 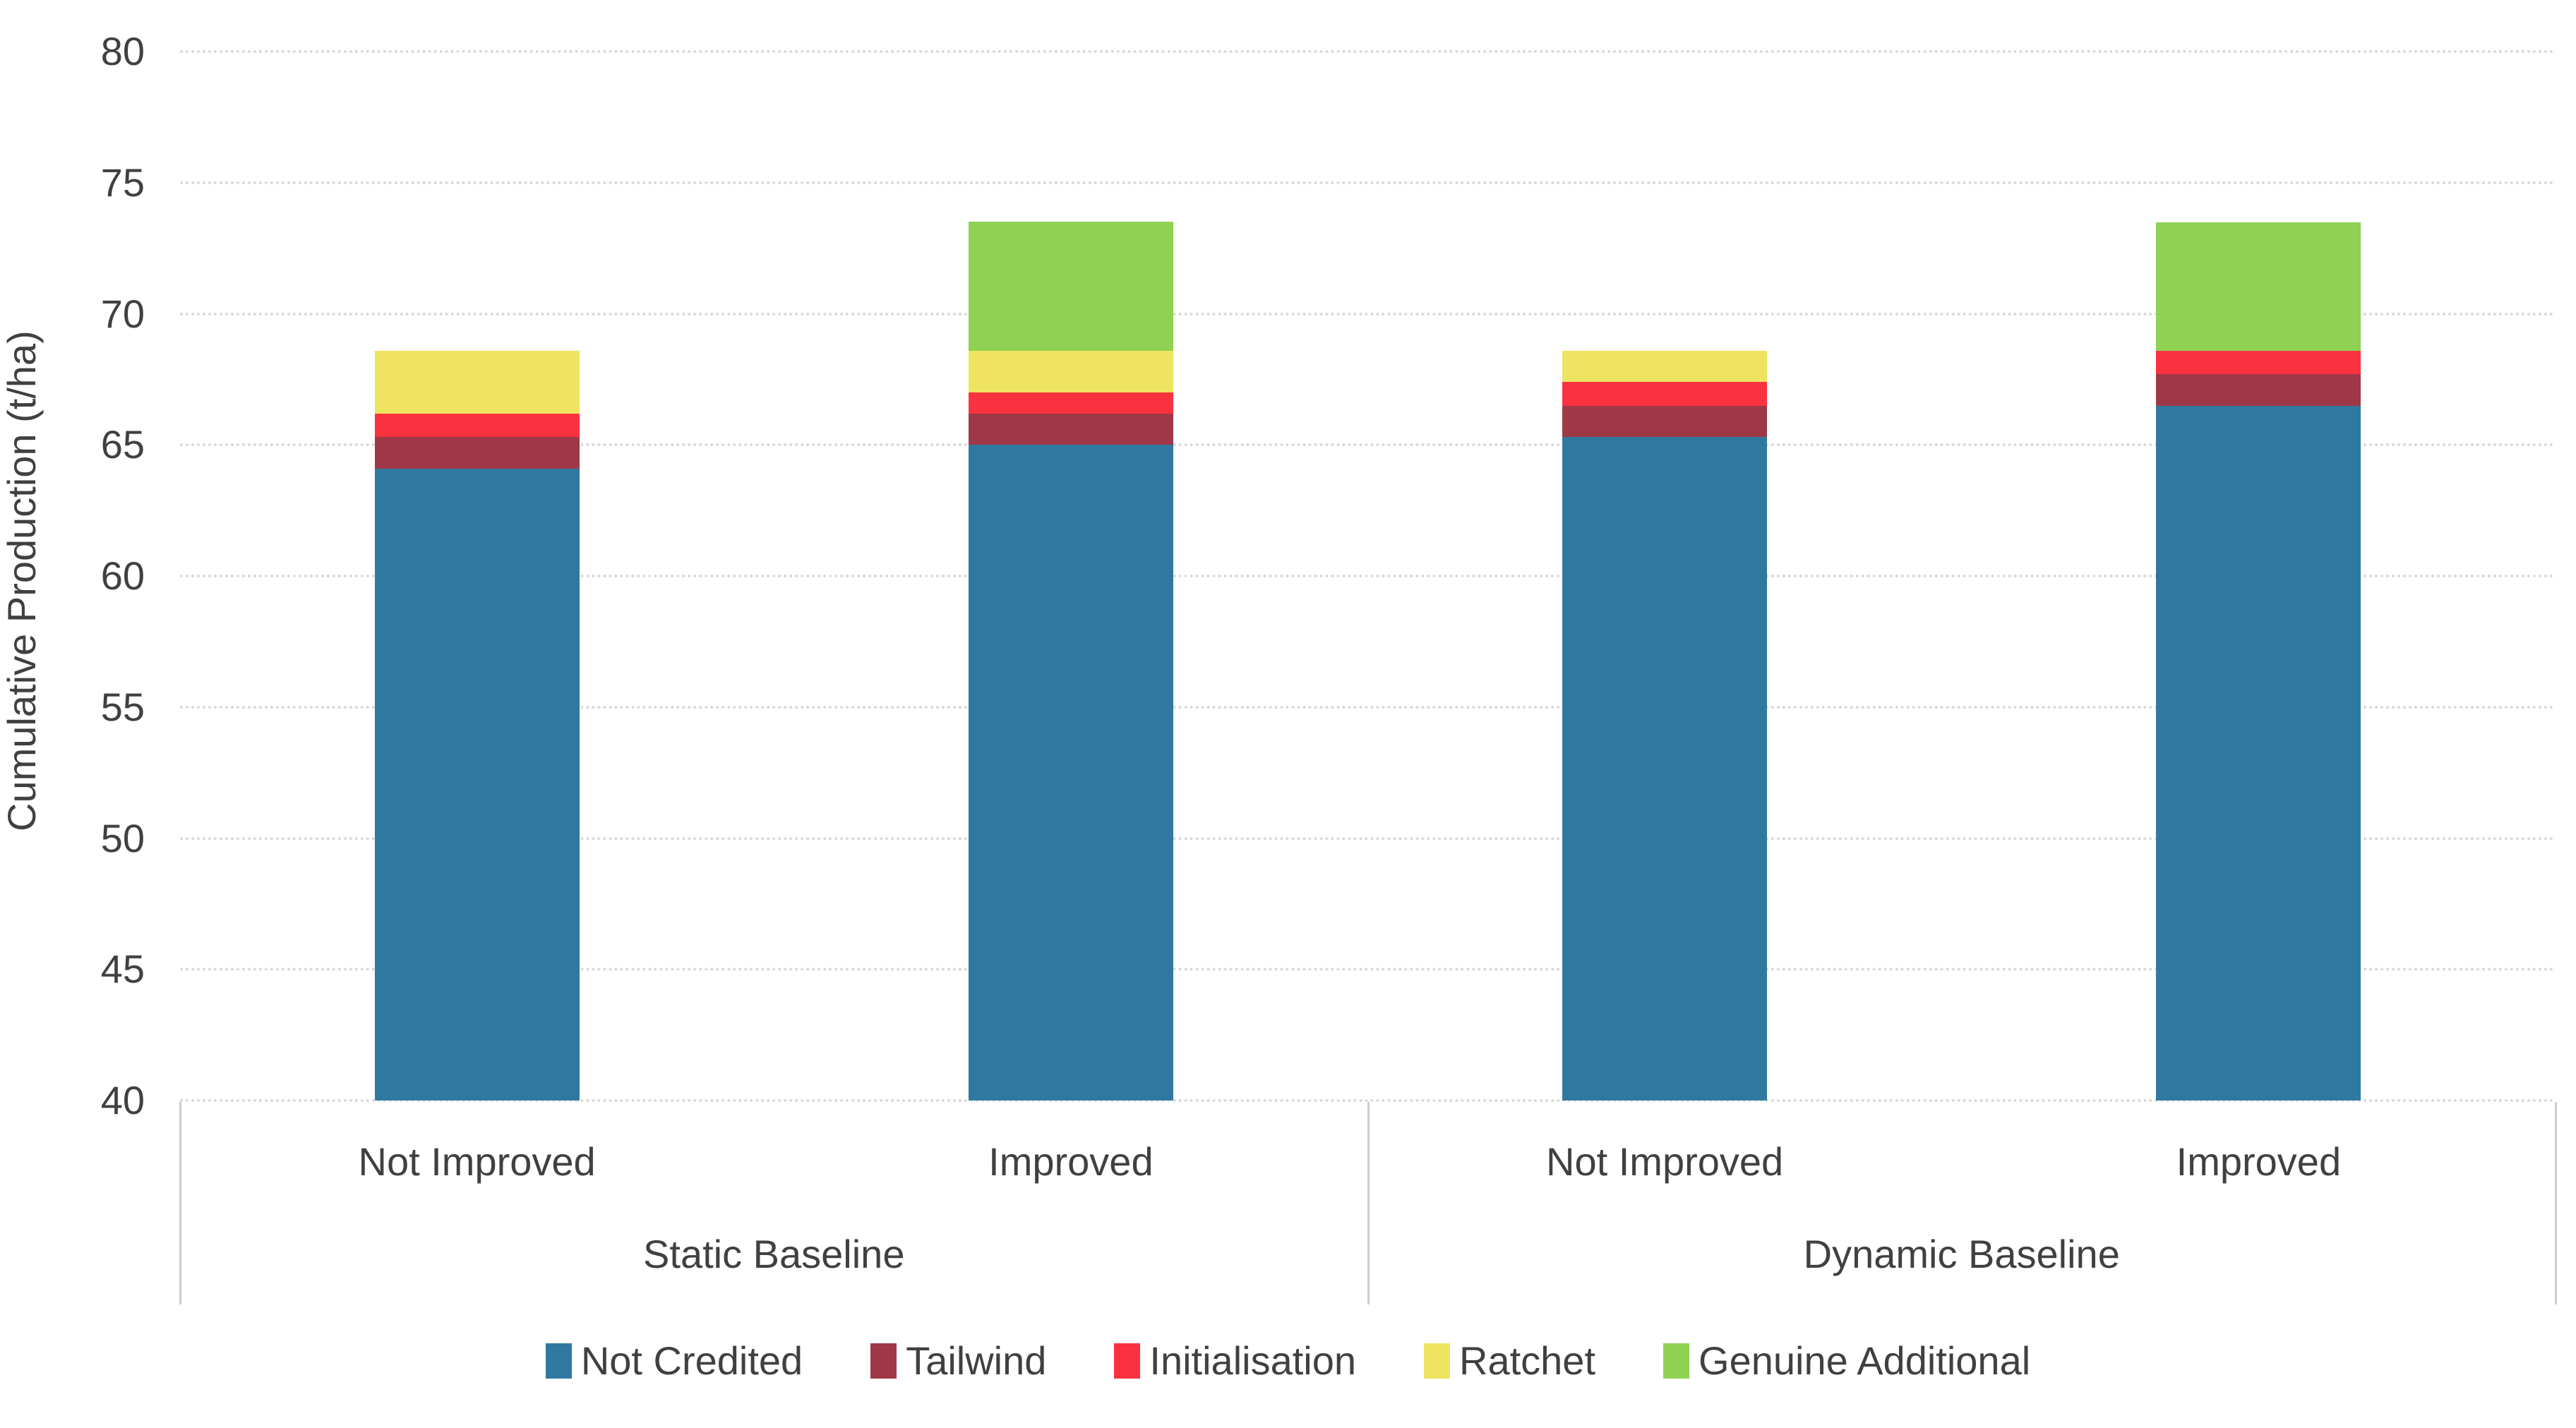 I want to click on y-tick-label: 65, so click(x=122, y=445).